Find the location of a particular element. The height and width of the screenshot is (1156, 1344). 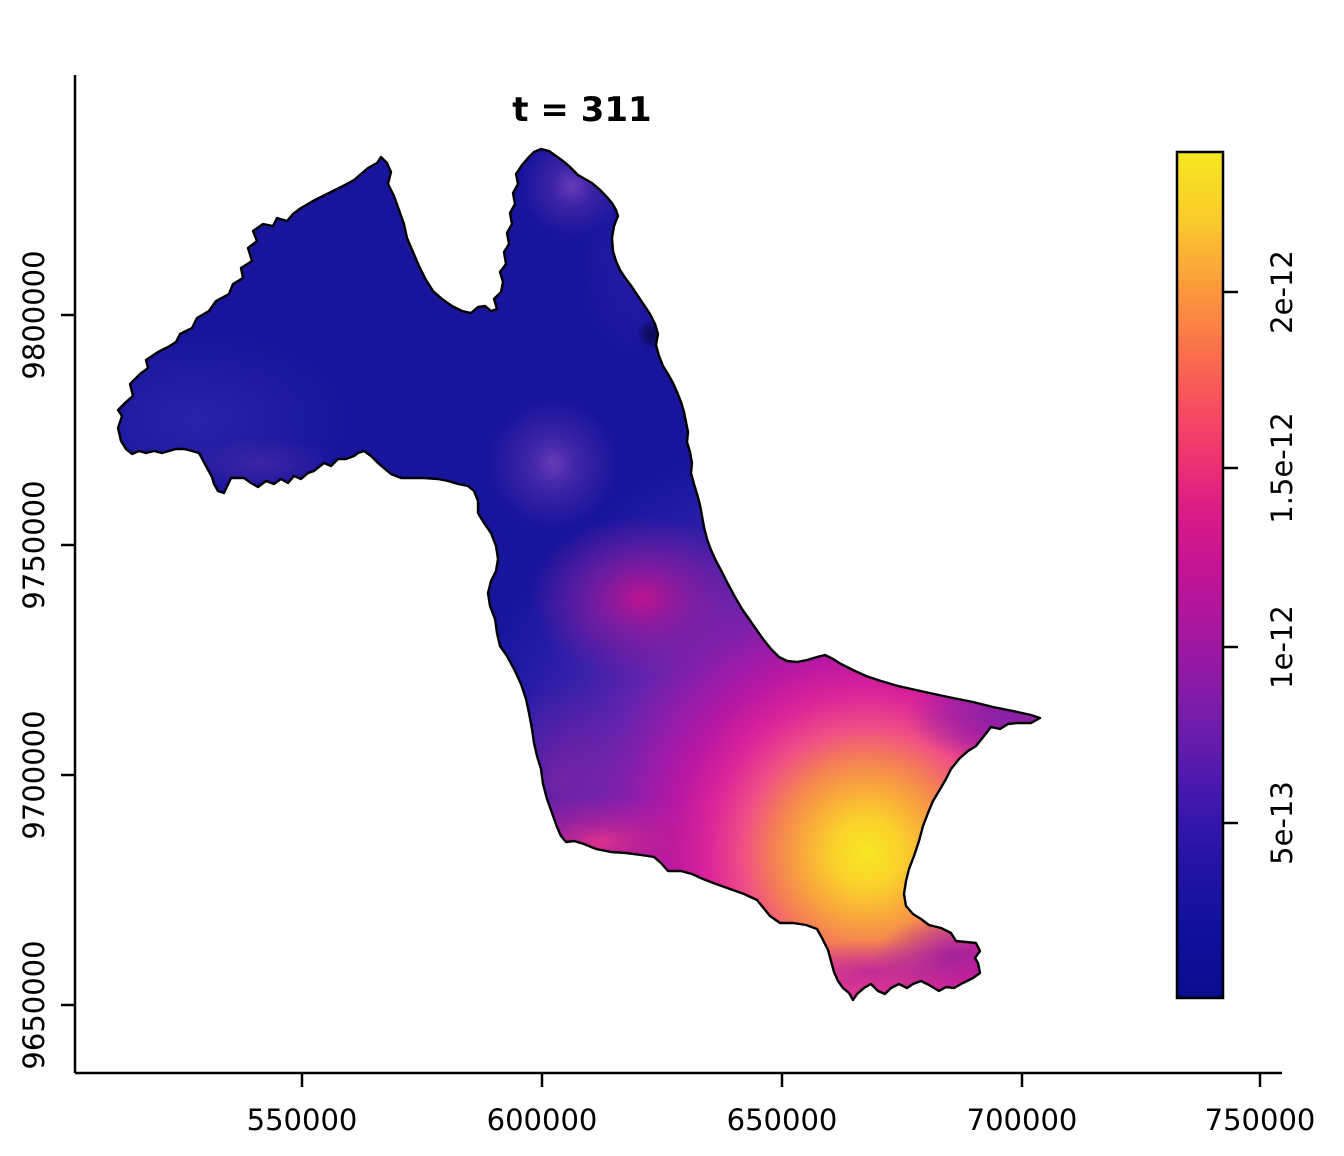

colorbar-gradient is located at coordinates (1200, 575).